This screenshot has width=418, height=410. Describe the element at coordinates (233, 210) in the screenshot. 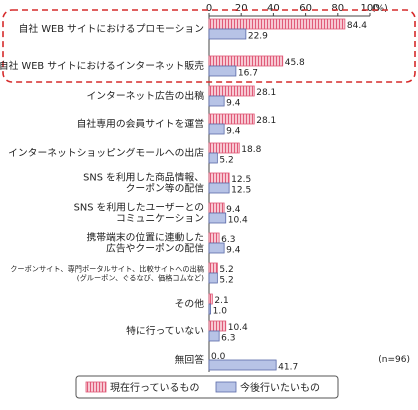

I see `value-label-current: 9.4` at that location.